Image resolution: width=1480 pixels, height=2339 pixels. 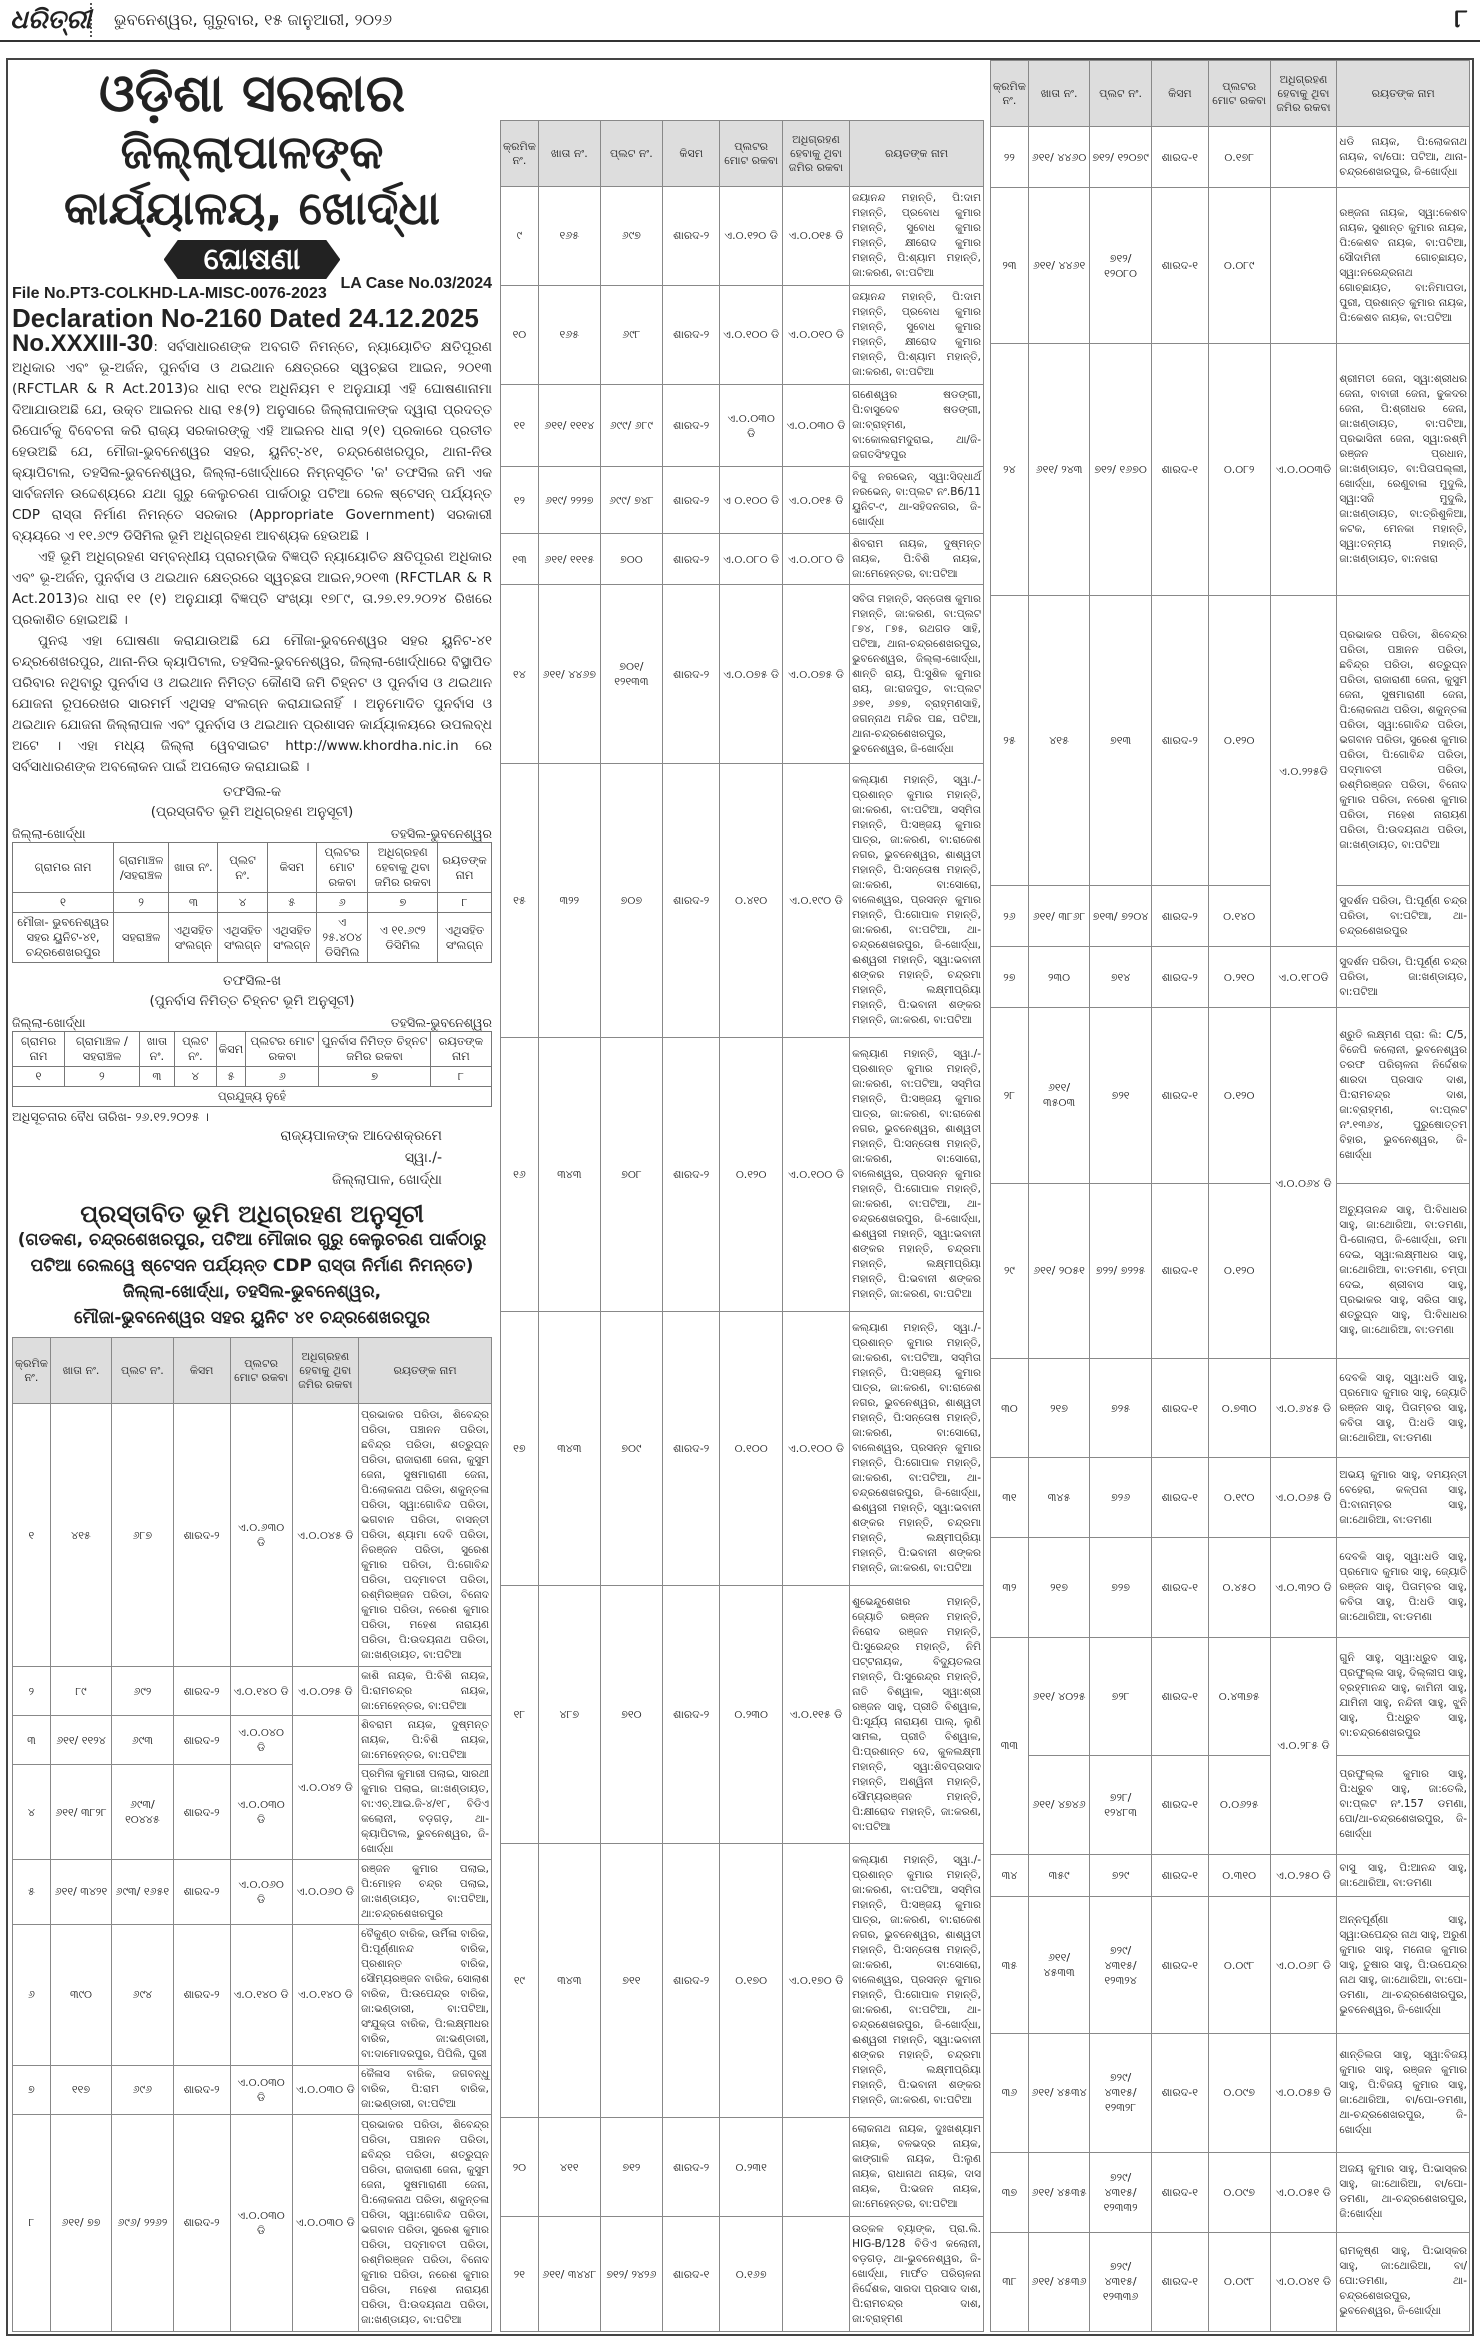 What do you see at coordinates (195, 1049) in the screenshot?
I see `column-header: ପ୍ଲଟ ନଂ.` at bounding box center [195, 1049].